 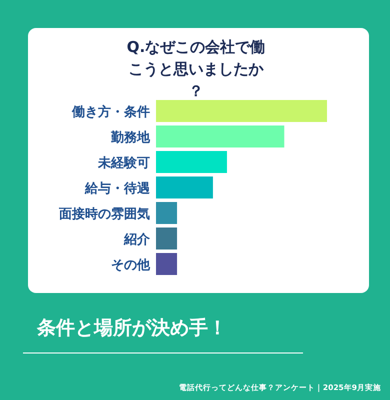 I want to click on y-tick-label: 給与・待遇, so click(x=117, y=189).